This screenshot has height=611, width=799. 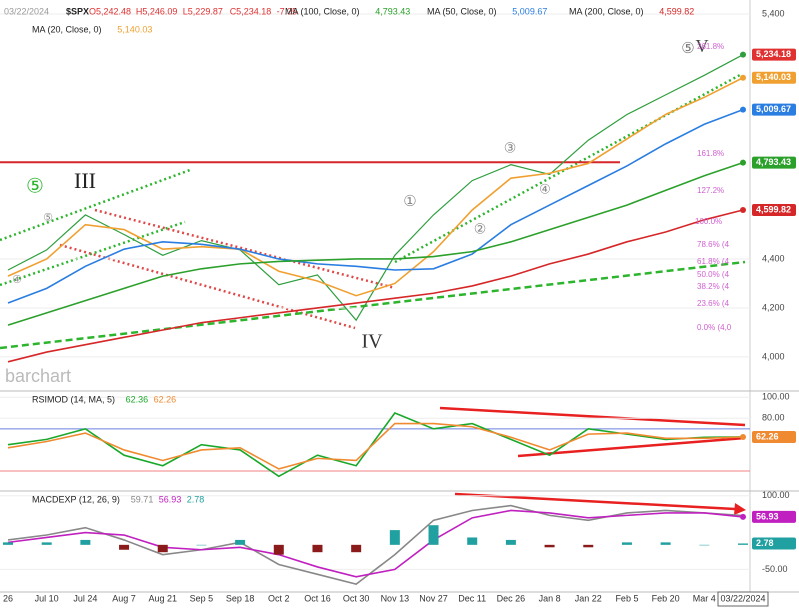 What do you see at coordinates (124, 598) in the screenshot?
I see `x-tick-label: Aug 7` at bounding box center [124, 598].